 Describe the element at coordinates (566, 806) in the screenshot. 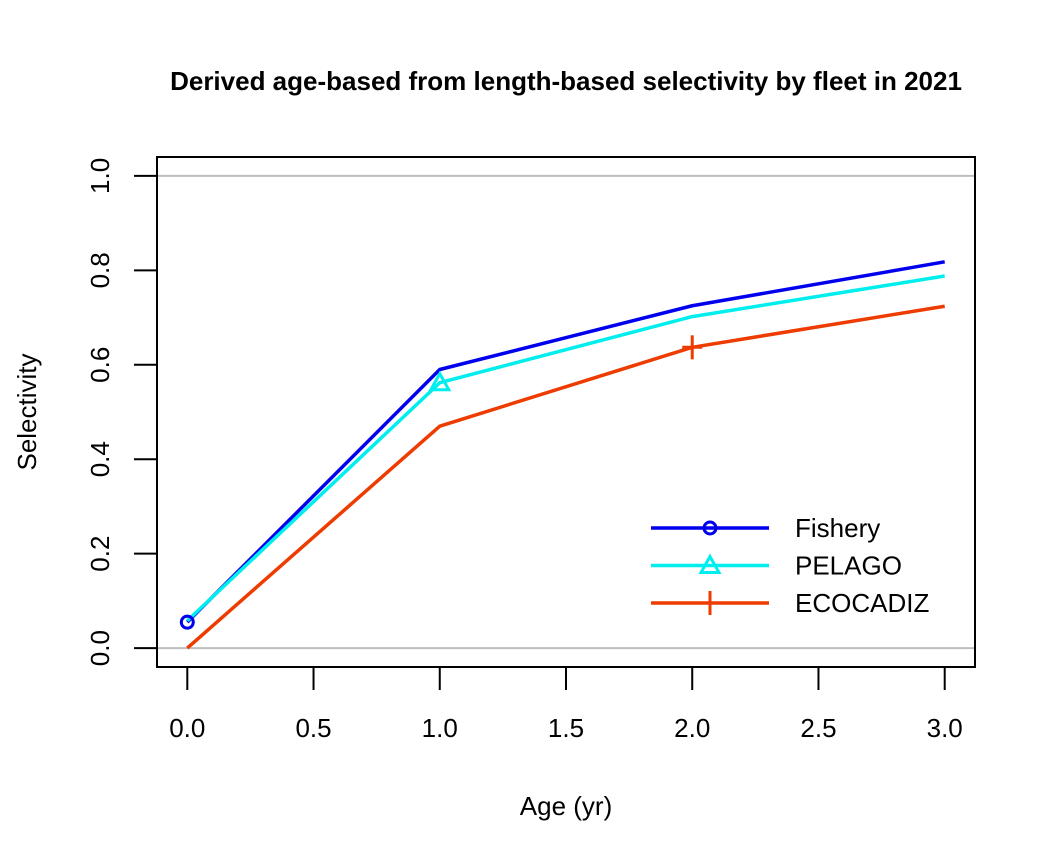

I see `x-axis-label: Age (yr)` at that location.